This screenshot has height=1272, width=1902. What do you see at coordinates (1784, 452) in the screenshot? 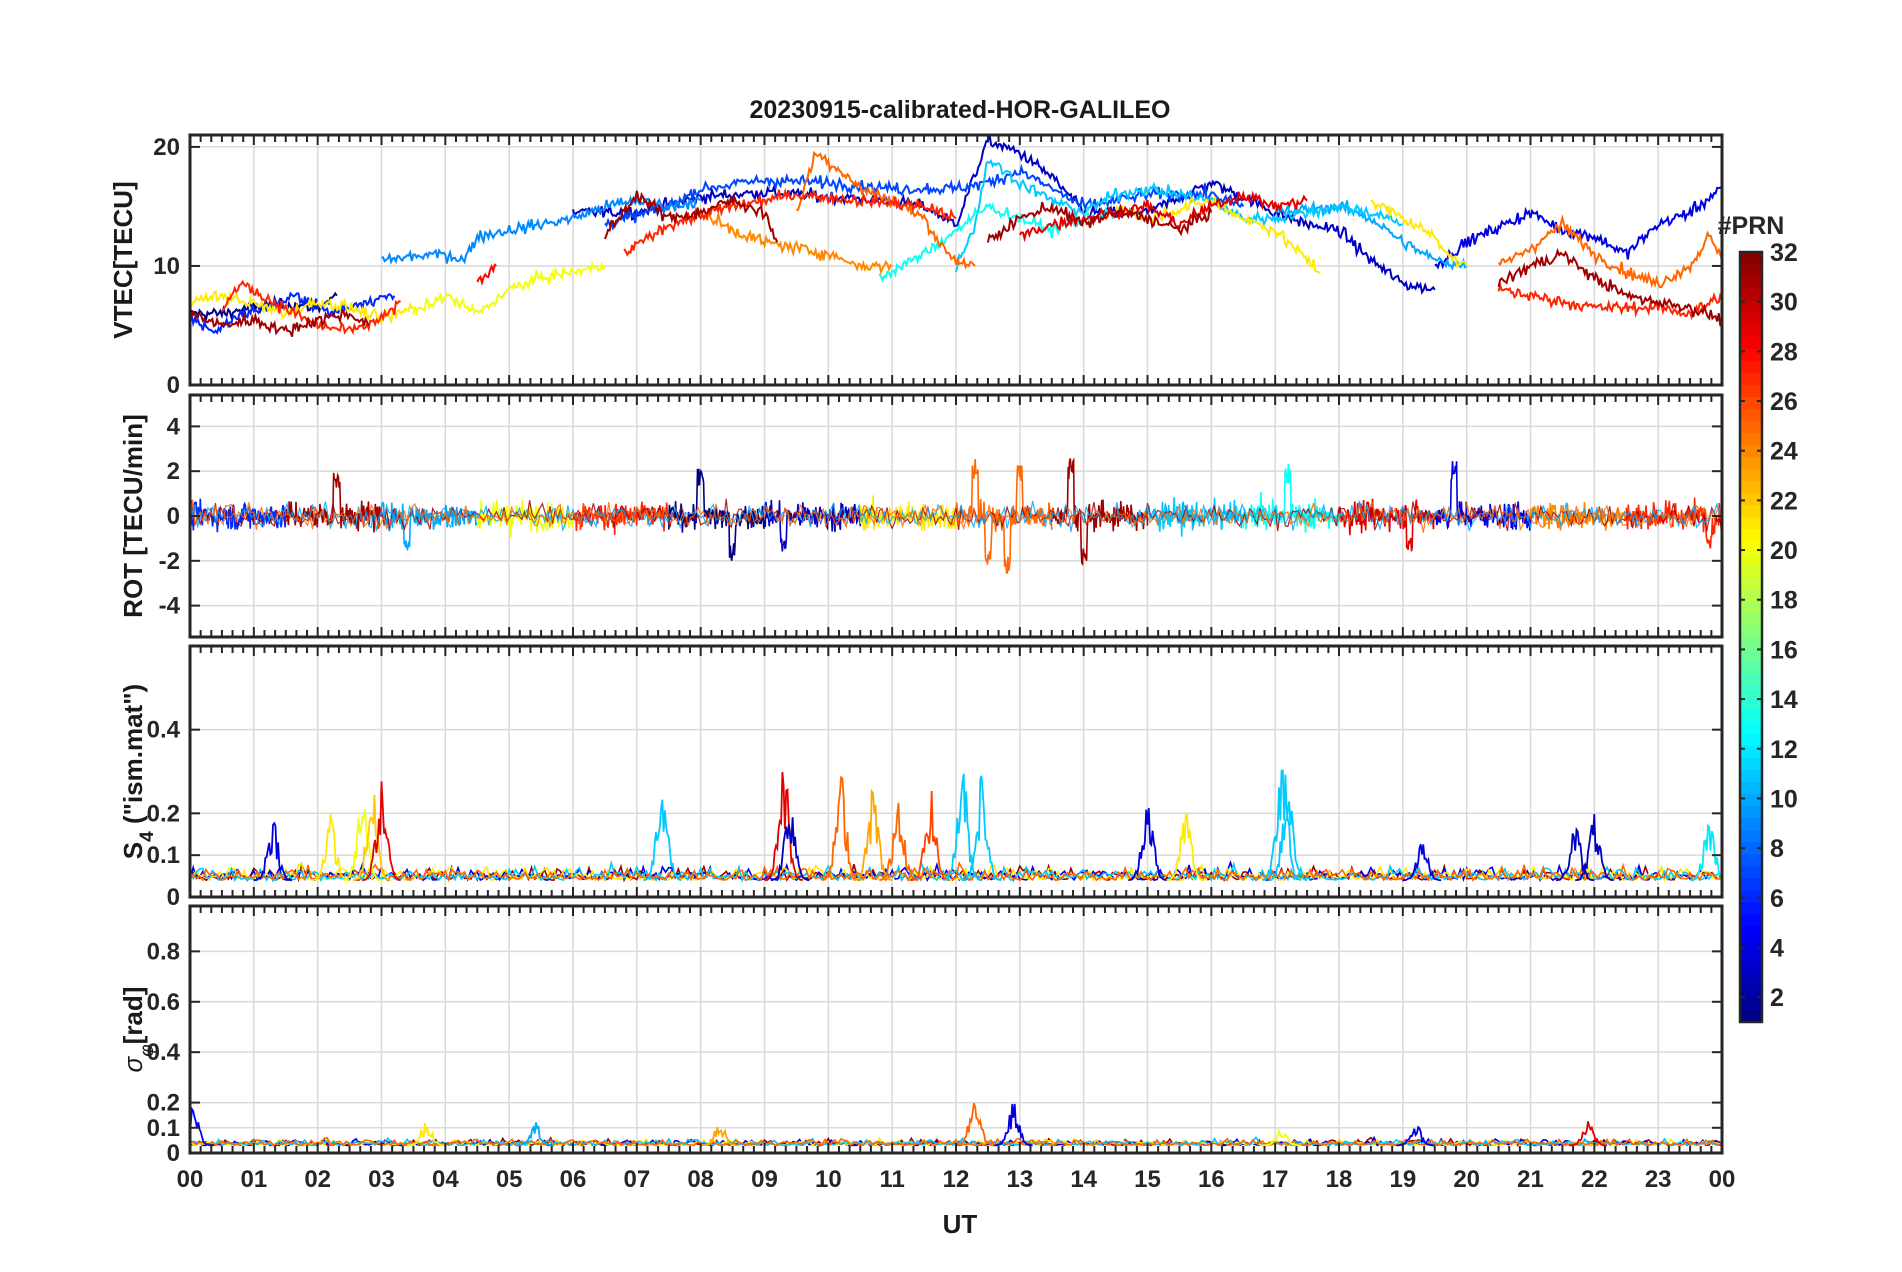
I see `colorbar-tick-label: 24` at bounding box center [1784, 452].